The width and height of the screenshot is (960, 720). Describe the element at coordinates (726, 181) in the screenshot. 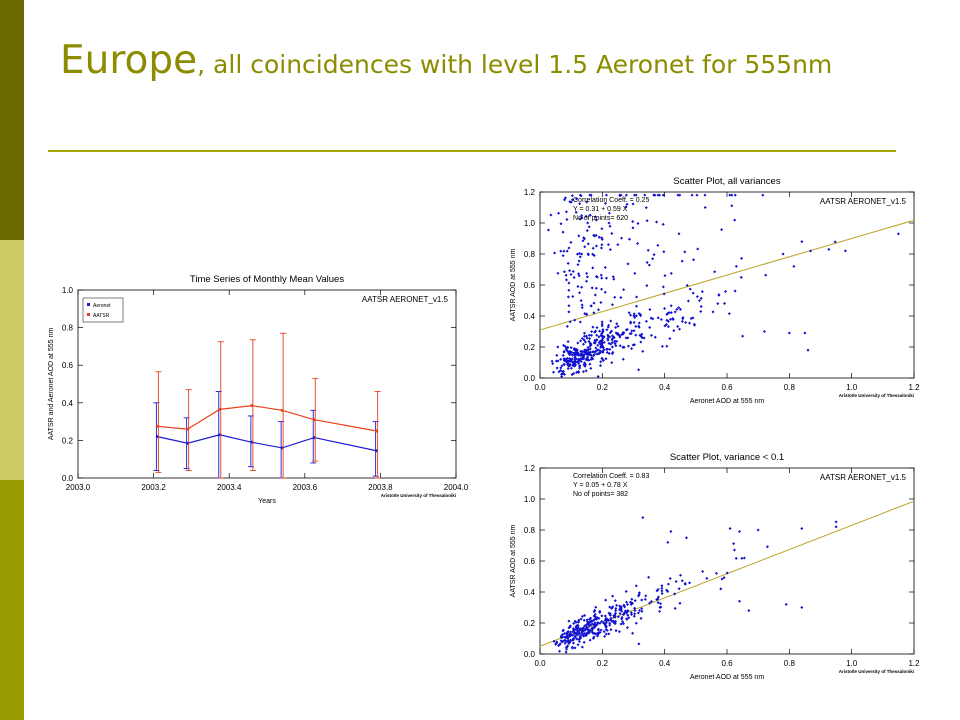

I see `chart-title: Scatter Plot, all variances` at that location.